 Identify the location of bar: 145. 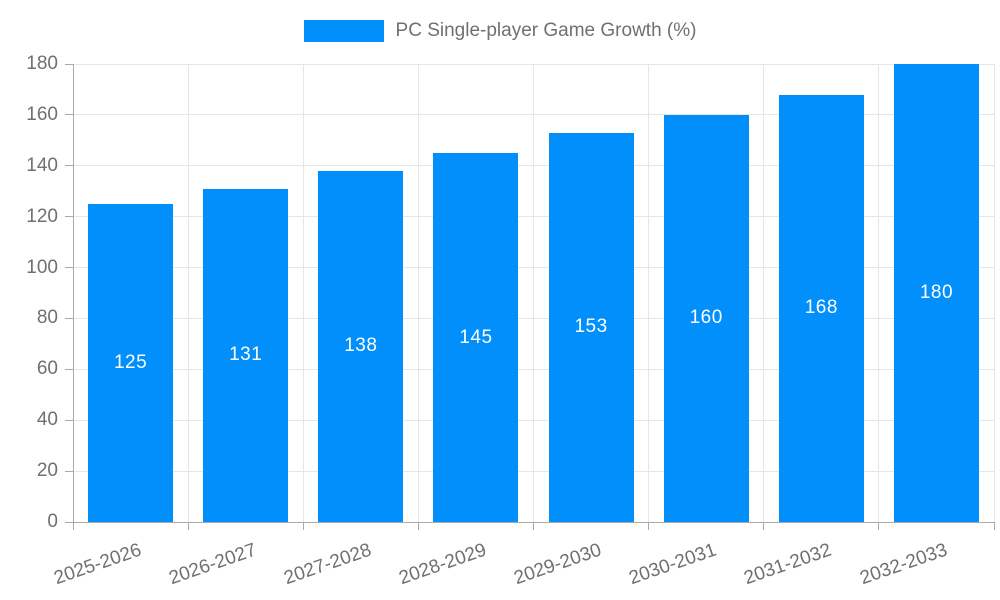
(476, 337).